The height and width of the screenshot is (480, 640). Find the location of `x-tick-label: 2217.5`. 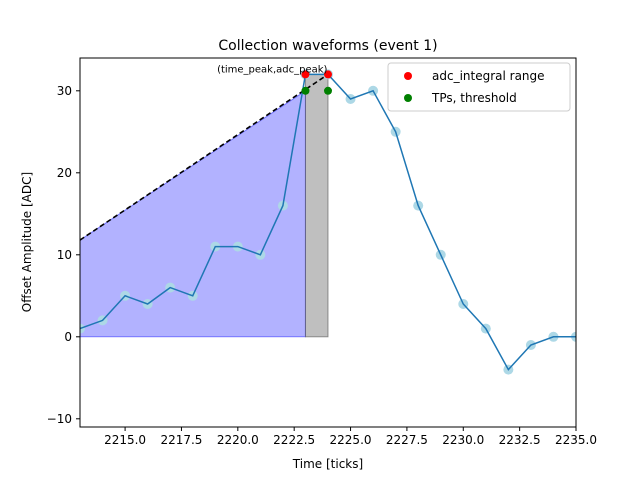

x-tick-label: 2217.5 is located at coordinates (181, 440).